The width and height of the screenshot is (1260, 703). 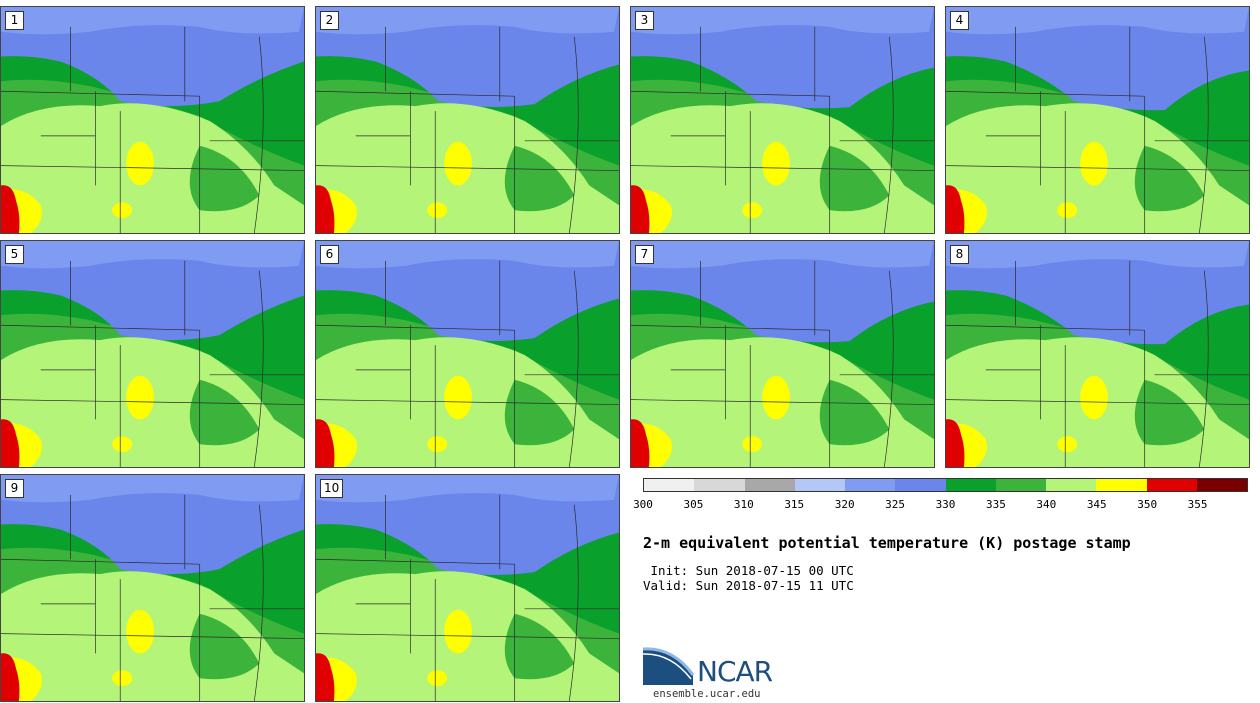 I want to click on member-number-label: 8, so click(x=959, y=254).